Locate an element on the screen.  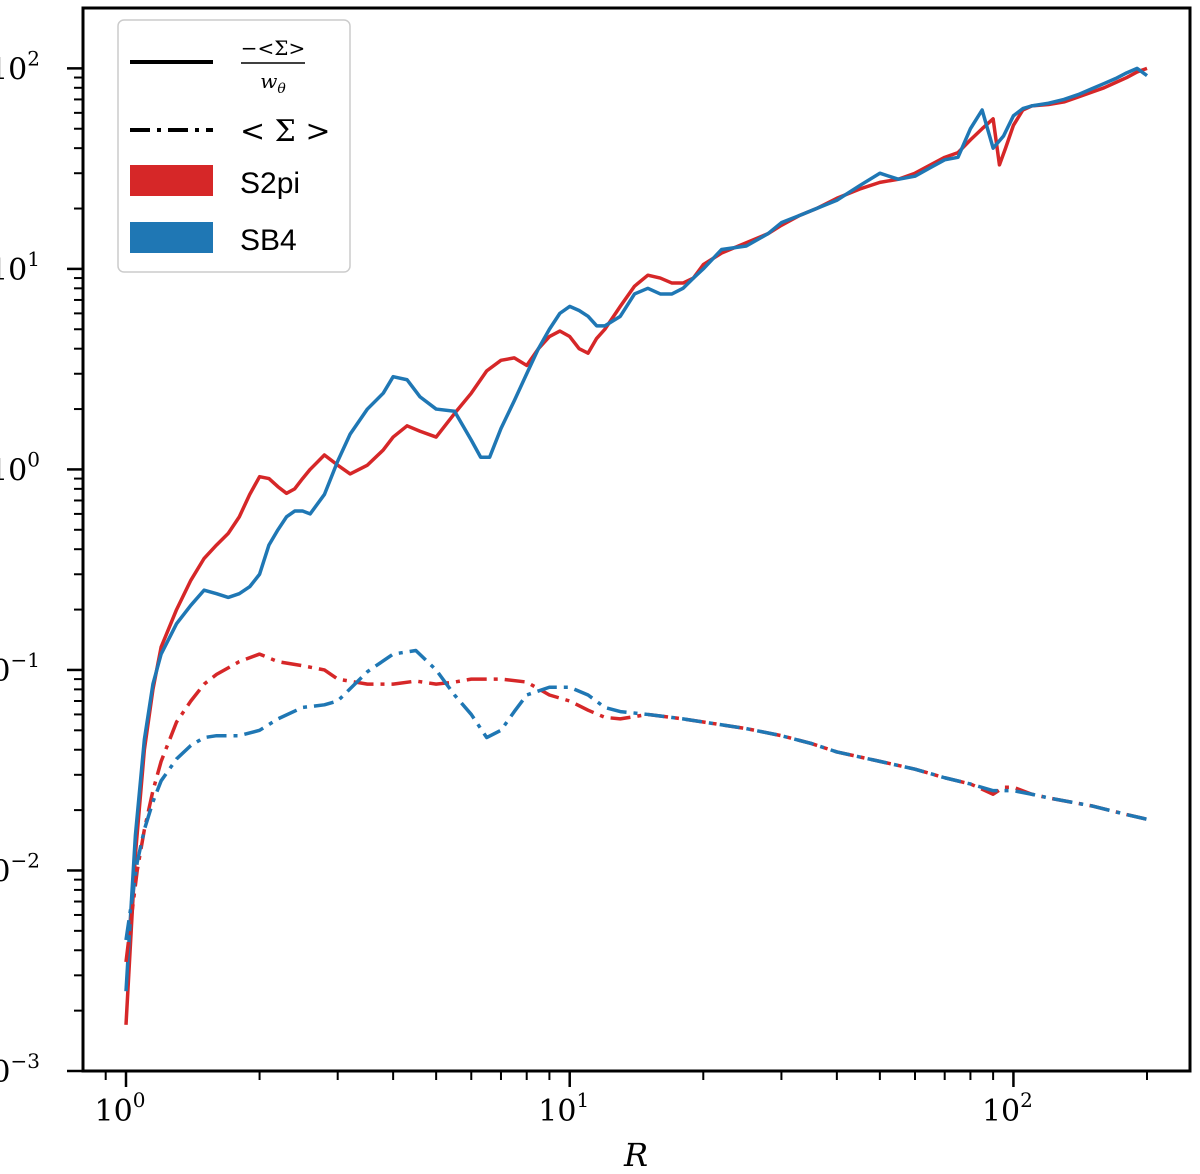
y-tick-label: 10−1 is located at coordinates (20, 668).